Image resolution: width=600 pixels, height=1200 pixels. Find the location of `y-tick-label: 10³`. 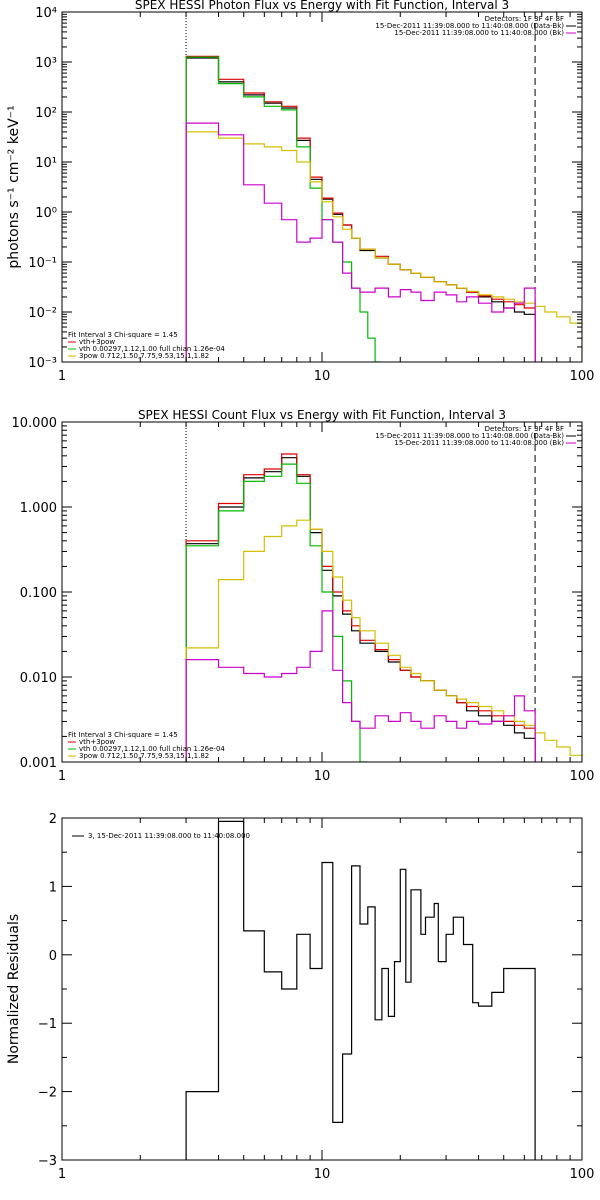

y-tick-label: 10³ is located at coordinates (46, 63).